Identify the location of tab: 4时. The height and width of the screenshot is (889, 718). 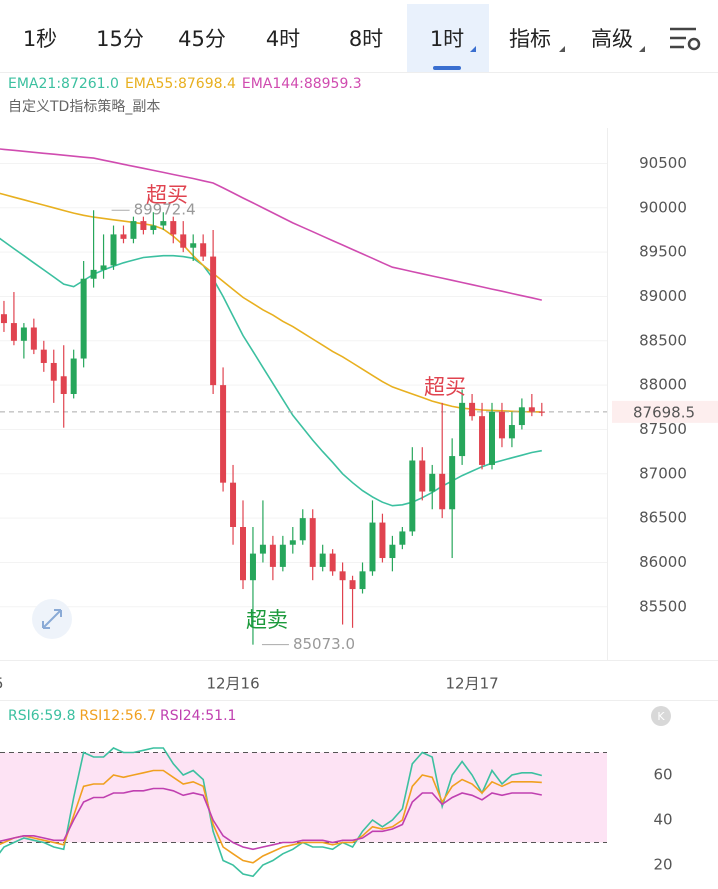
(283, 39).